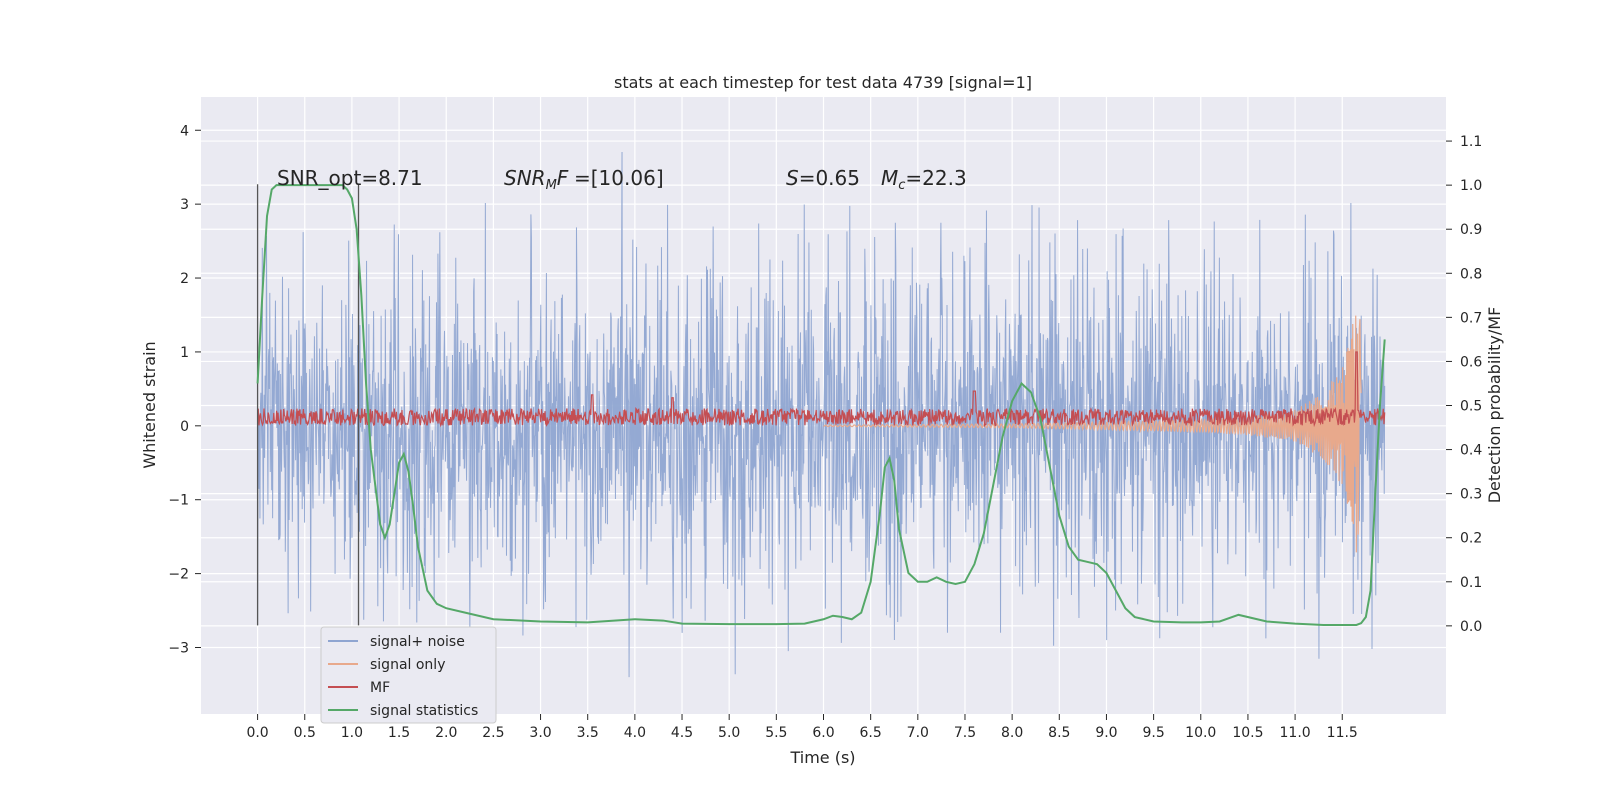  Describe the element at coordinates (729, 733) in the screenshot. I see `x-tick-label-10: 5.0` at that location.